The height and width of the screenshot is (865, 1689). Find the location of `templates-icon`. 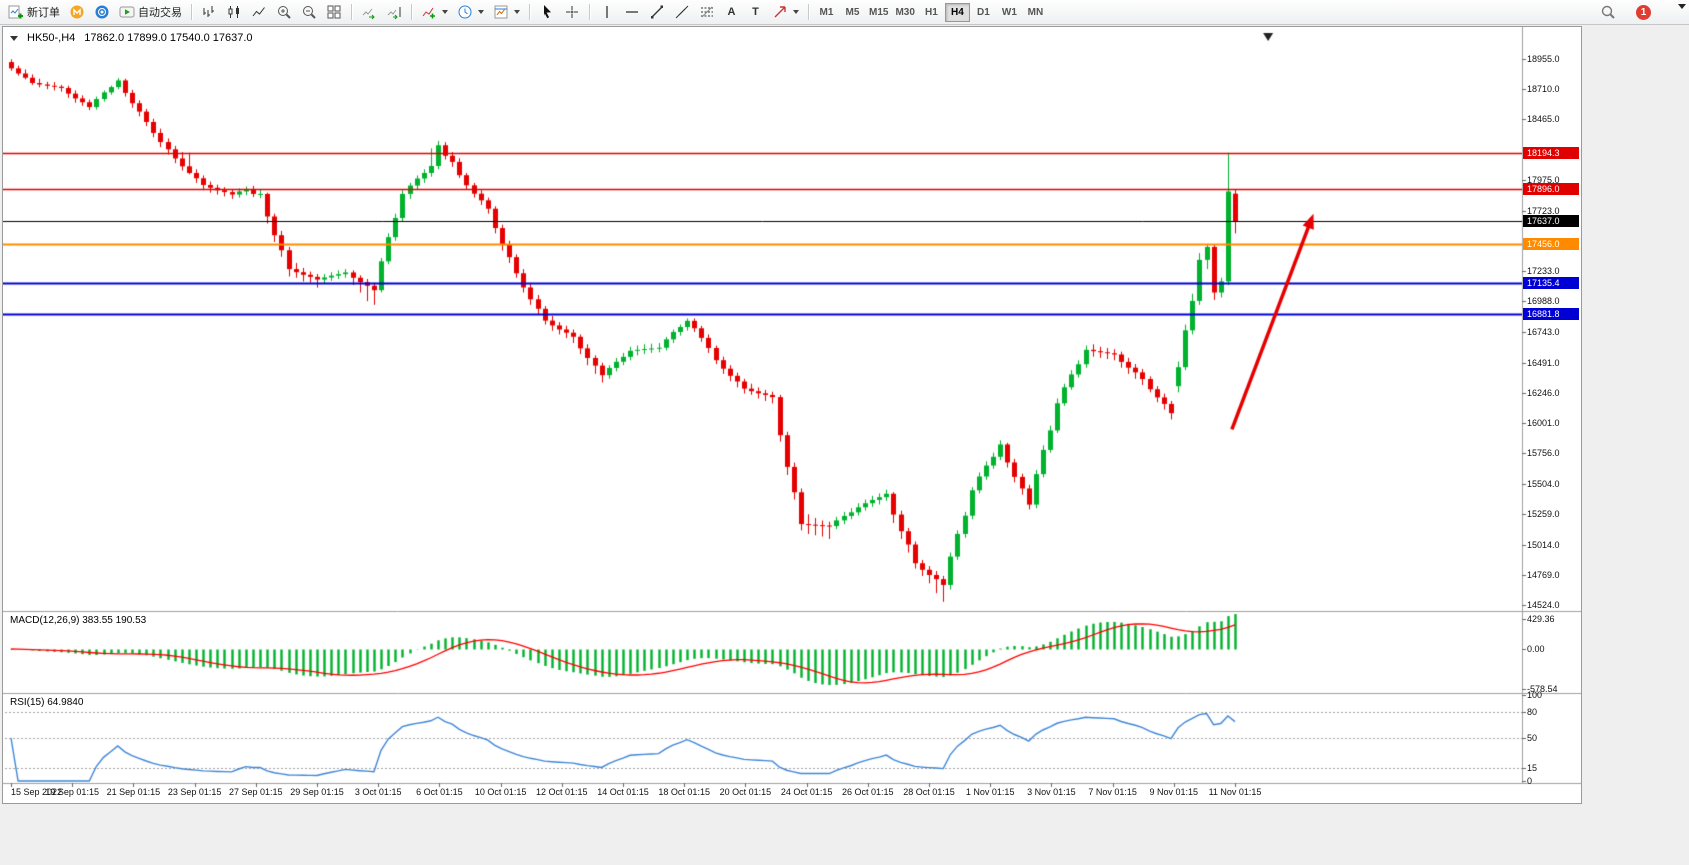

templates-icon is located at coordinates (501, 12).